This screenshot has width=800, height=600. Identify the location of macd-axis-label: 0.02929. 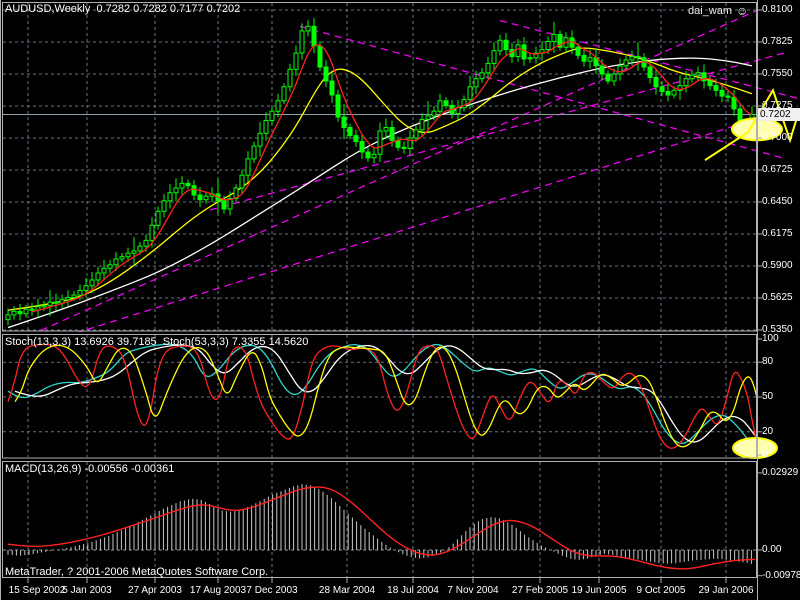
(780, 472).